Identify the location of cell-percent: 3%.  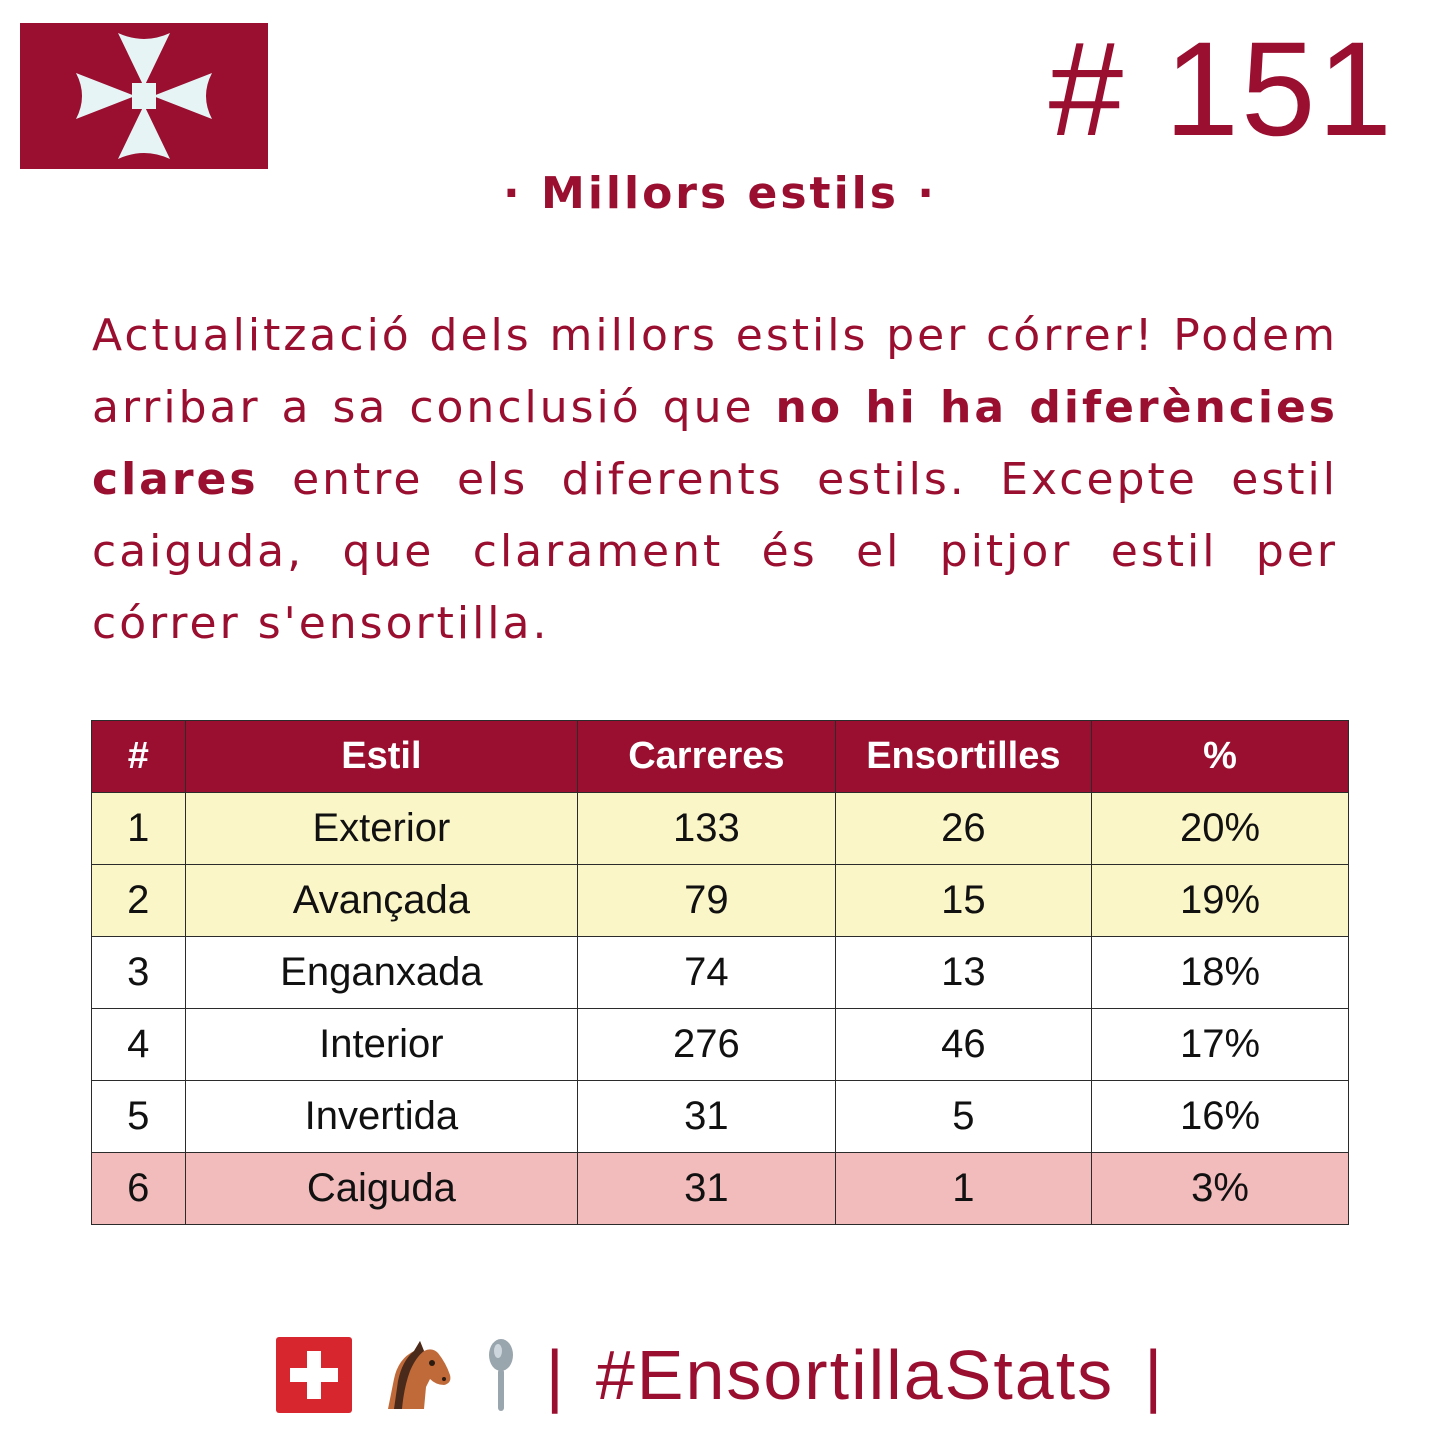
(1220, 1188).